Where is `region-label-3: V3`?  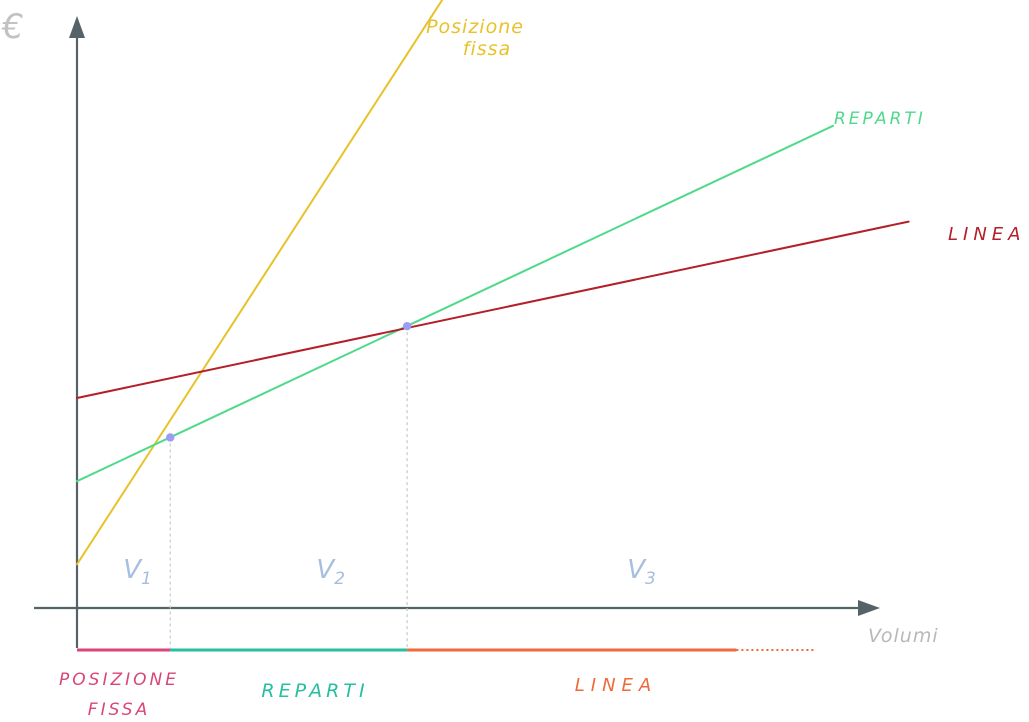 region-label-3: V3 is located at coordinates (641, 572).